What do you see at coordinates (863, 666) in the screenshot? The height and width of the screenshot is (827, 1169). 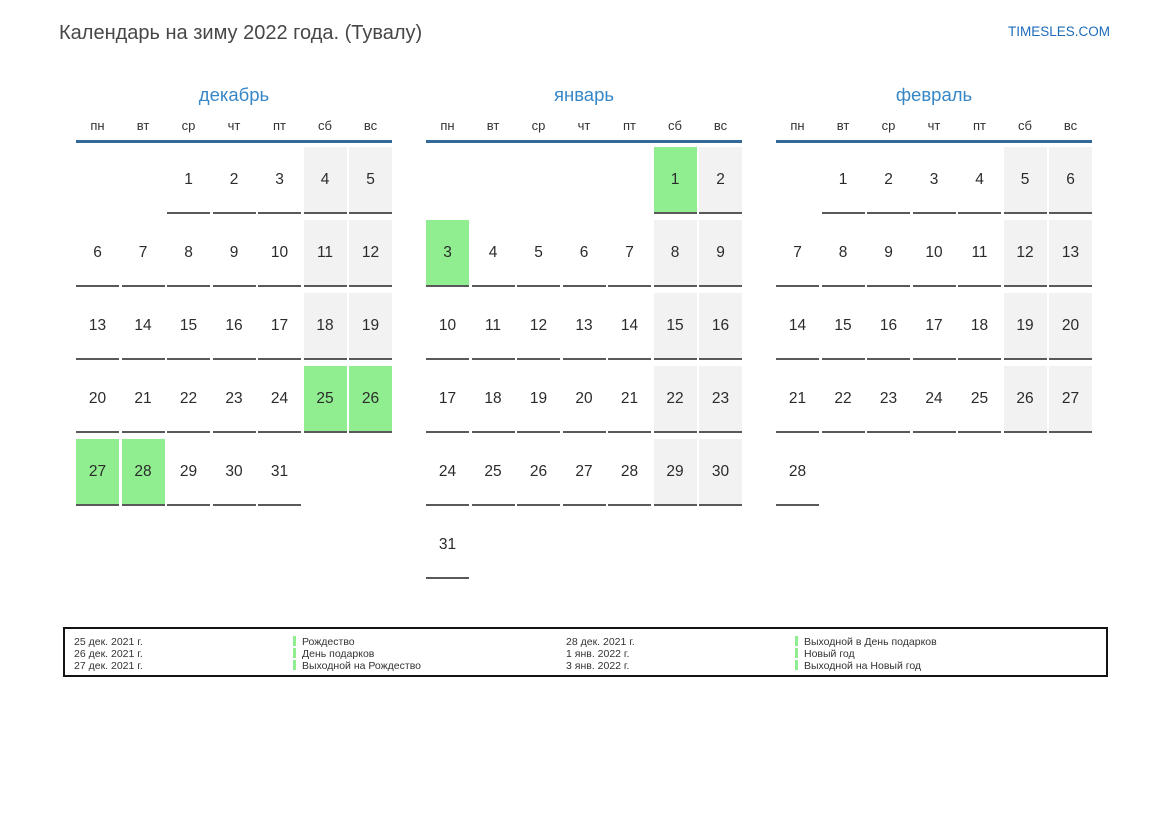 I see `legend-entry-name: Выходной на Новый год` at bounding box center [863, 666].